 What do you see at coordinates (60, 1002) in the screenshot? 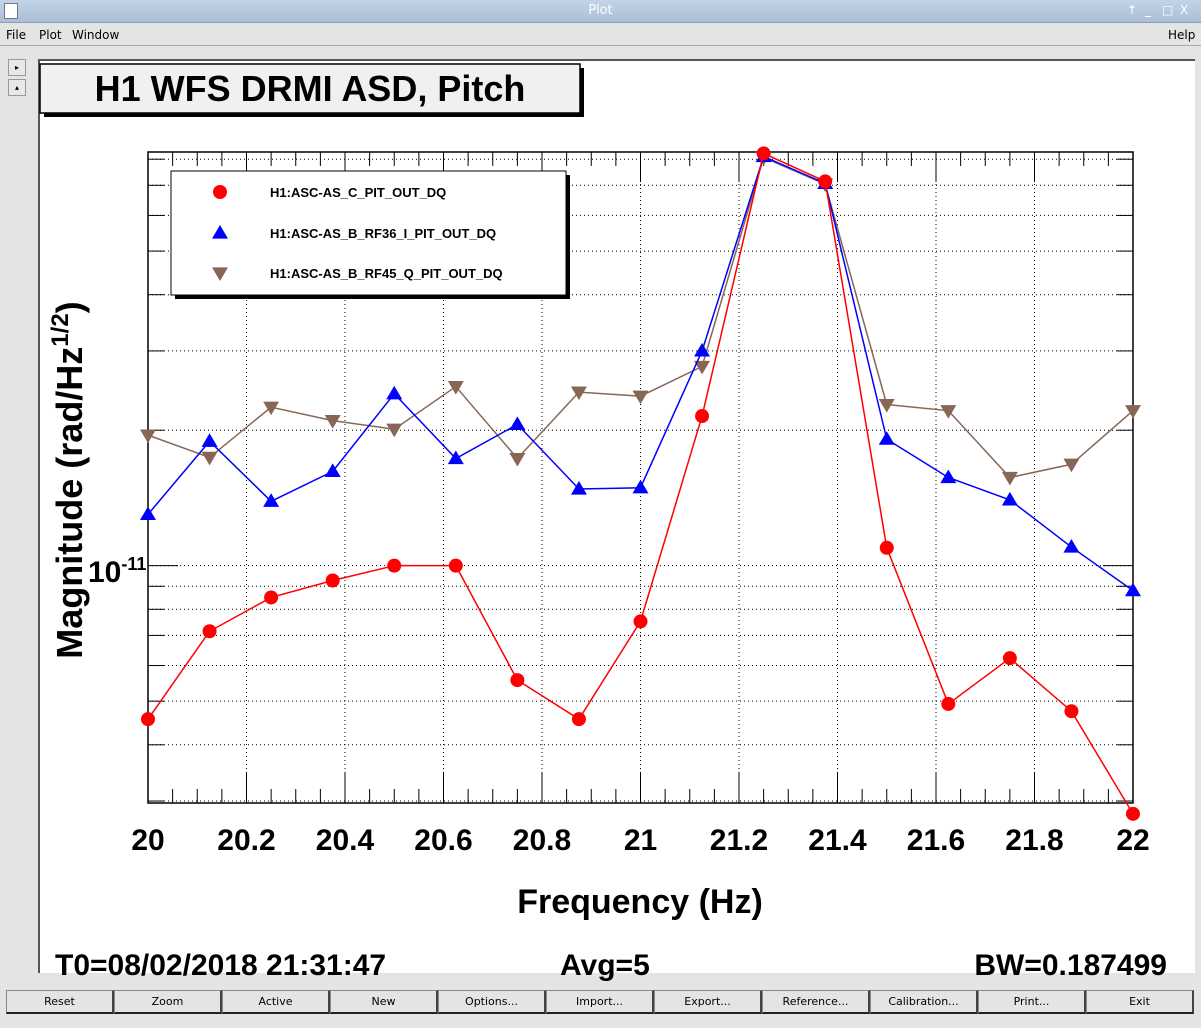
I see `reset-button: Reset` at bounding box center [60, 1002].